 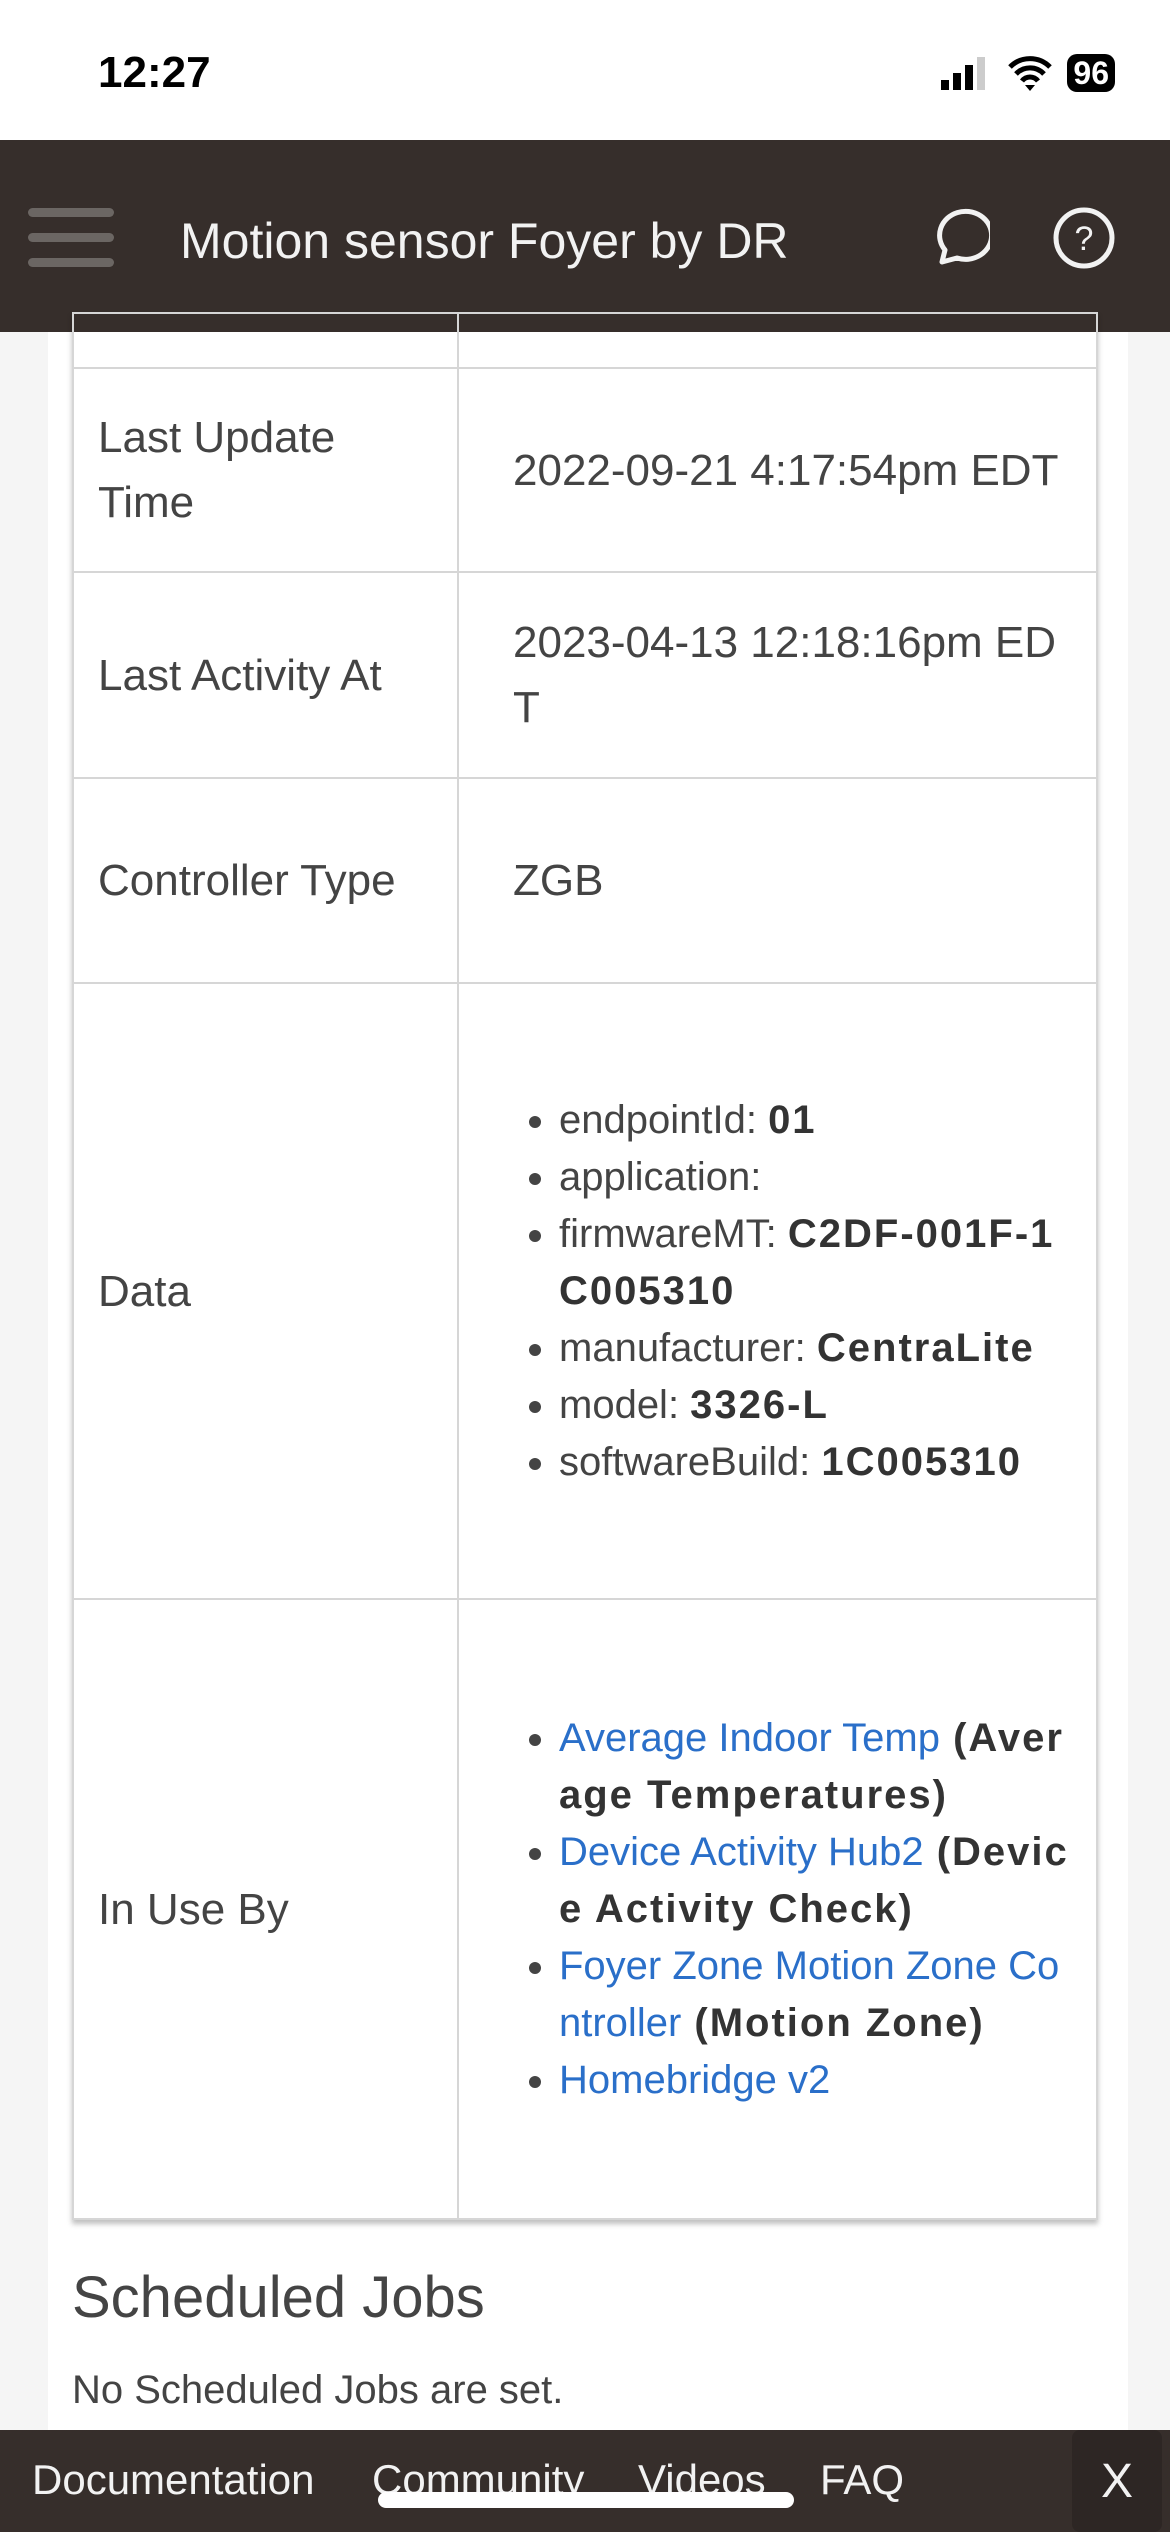 What do you see at coordinates (963, 73) in the screenshot?
I see `cellular-signal-icon` at bounding box center [963, 73].